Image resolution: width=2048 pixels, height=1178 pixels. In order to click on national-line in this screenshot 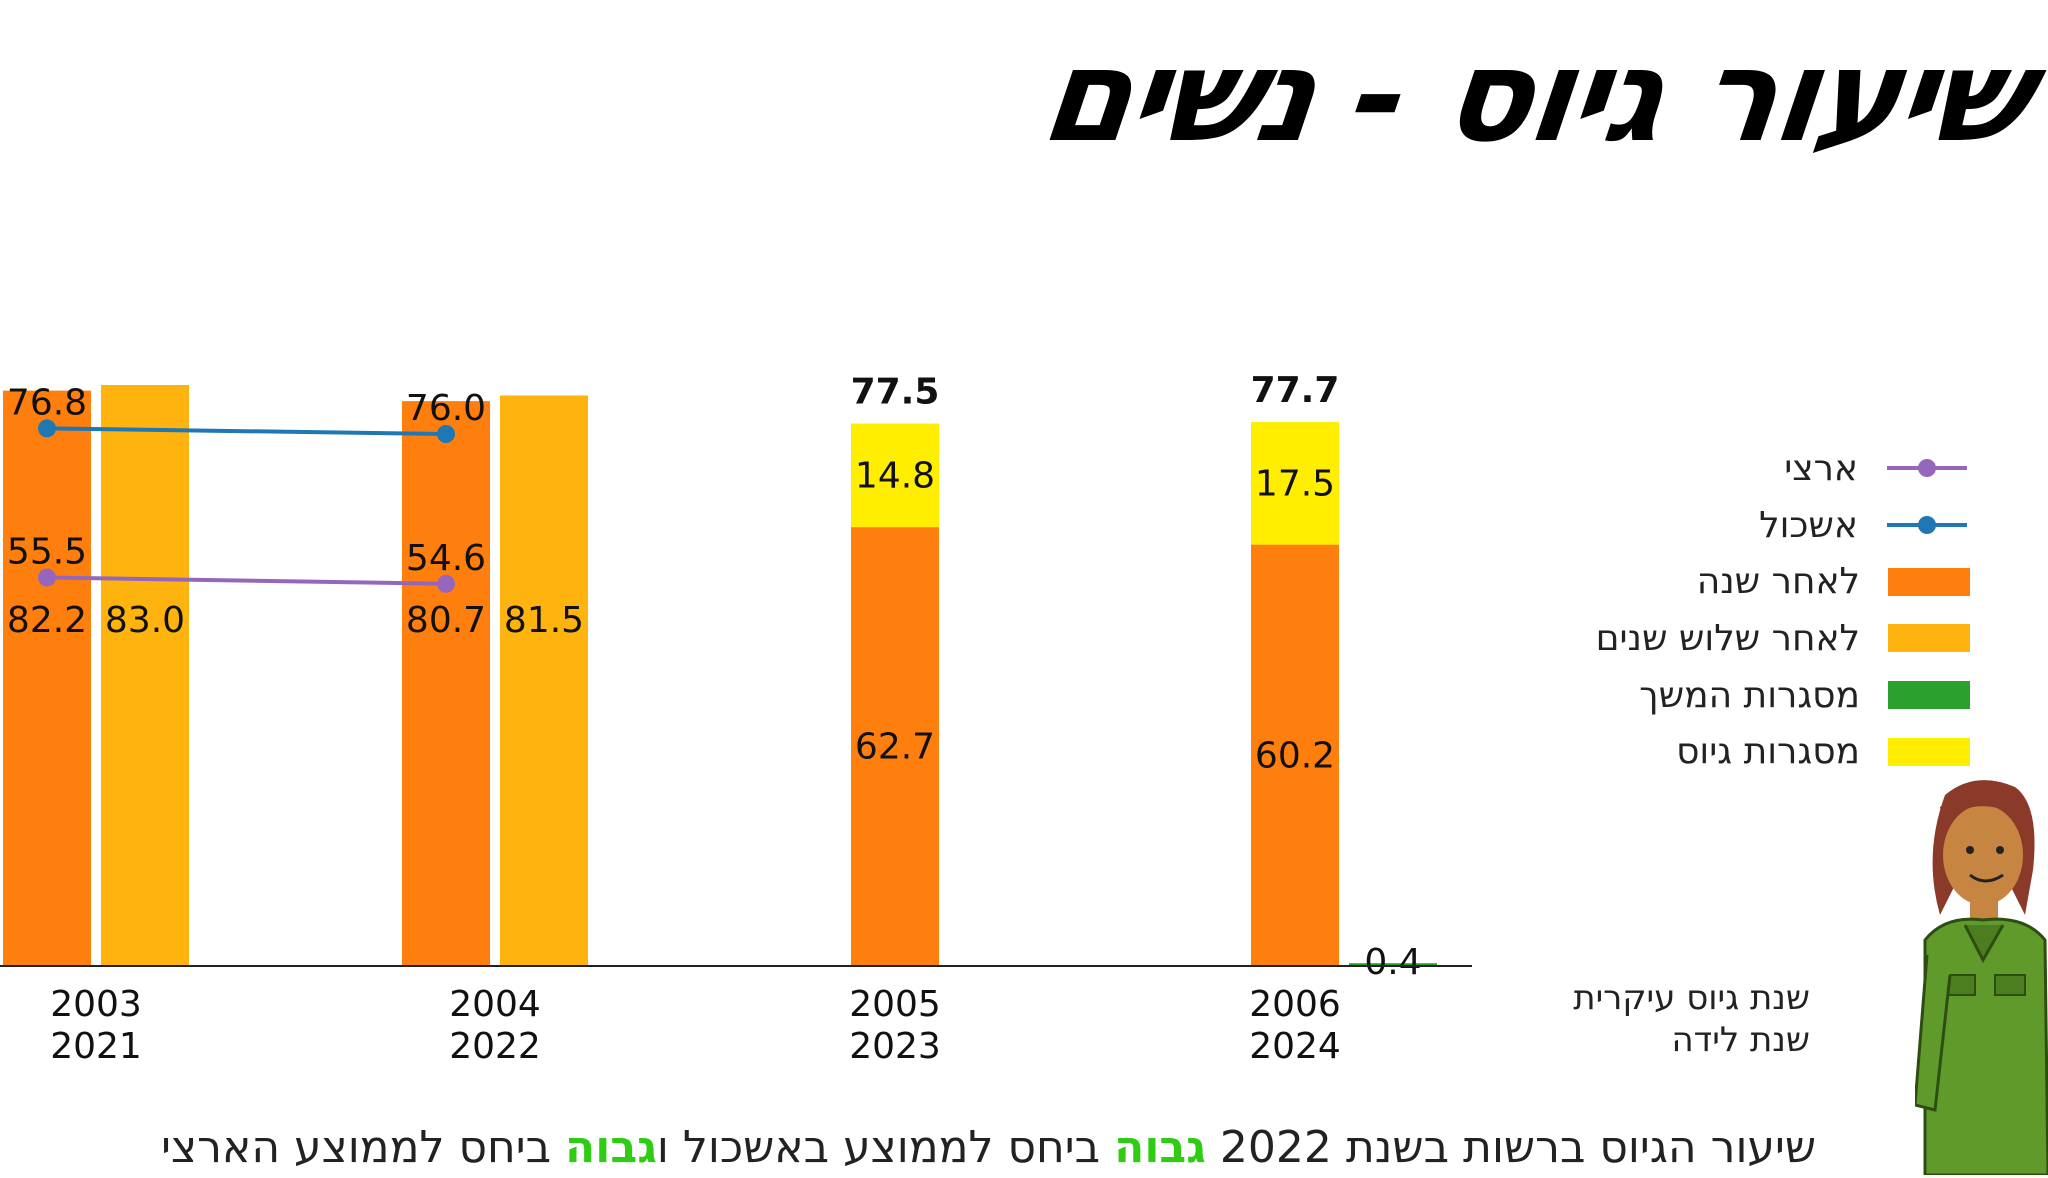, I will do `click(246, 580)`.